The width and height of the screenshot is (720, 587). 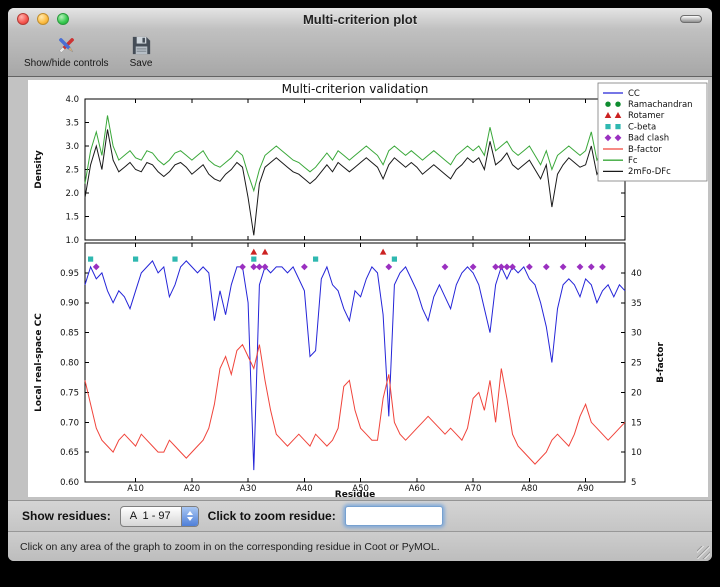 What do you see at coordinates (248, 489) in the screenshot?
I see `svg-text: A30` at bounding box center [248, 489].